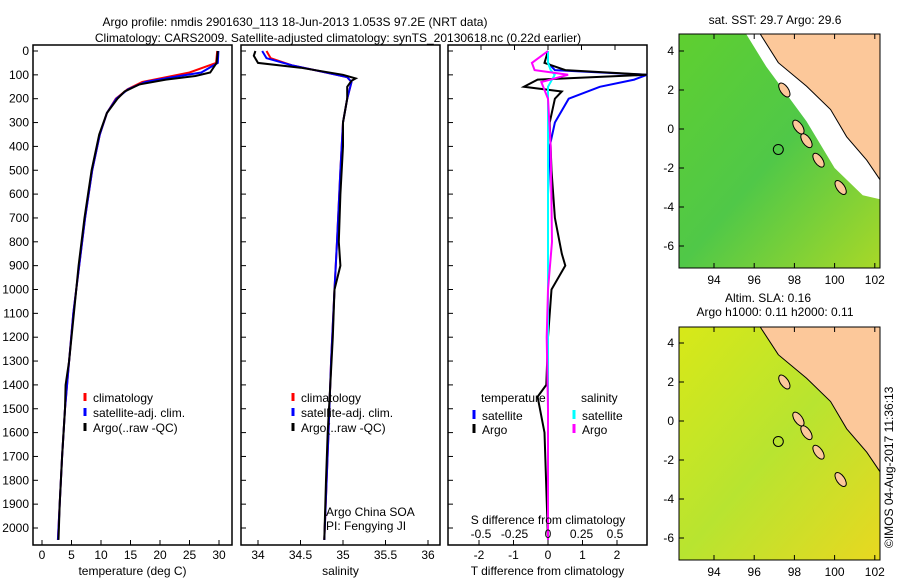 This screenshot has height=580, width=900. I want to click on y-tick-label: 100, so click(19, 75).